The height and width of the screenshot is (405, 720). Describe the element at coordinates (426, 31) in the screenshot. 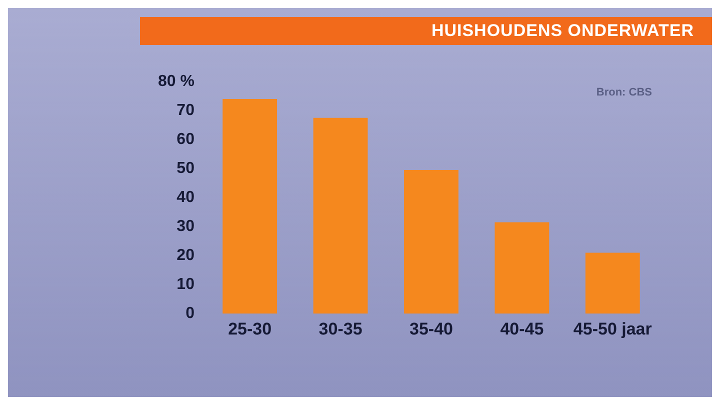

I see `chart-title: HUISHOUDENS ONDERWATER` at that location.